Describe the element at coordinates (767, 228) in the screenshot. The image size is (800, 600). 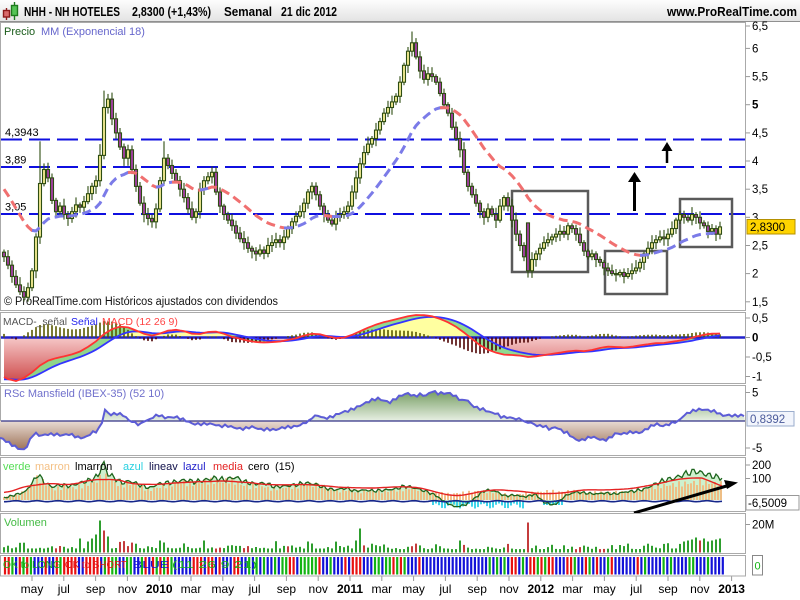
I see `svg-text: 2,8300` at that location.